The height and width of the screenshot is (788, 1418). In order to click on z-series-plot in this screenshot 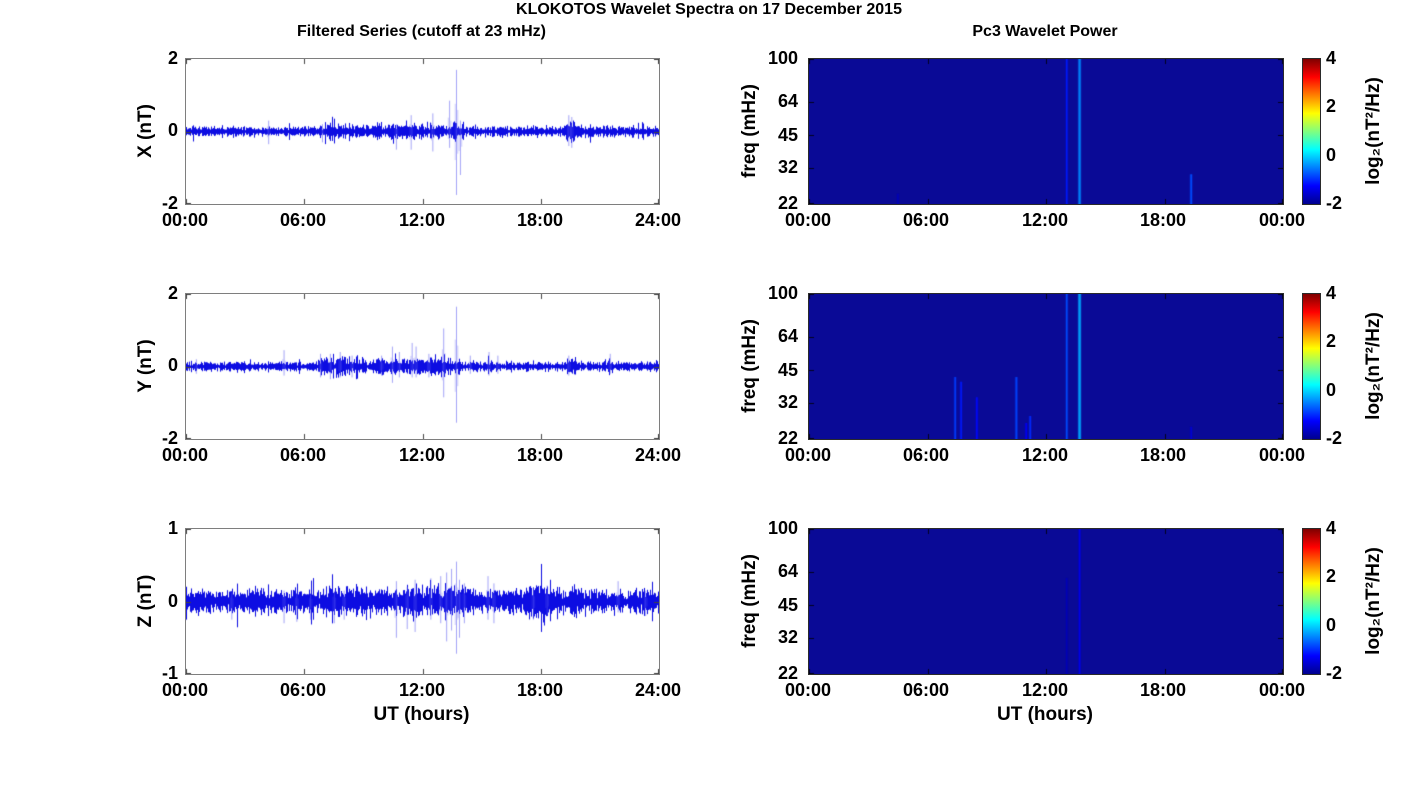, I will do `click(422, 601)`.